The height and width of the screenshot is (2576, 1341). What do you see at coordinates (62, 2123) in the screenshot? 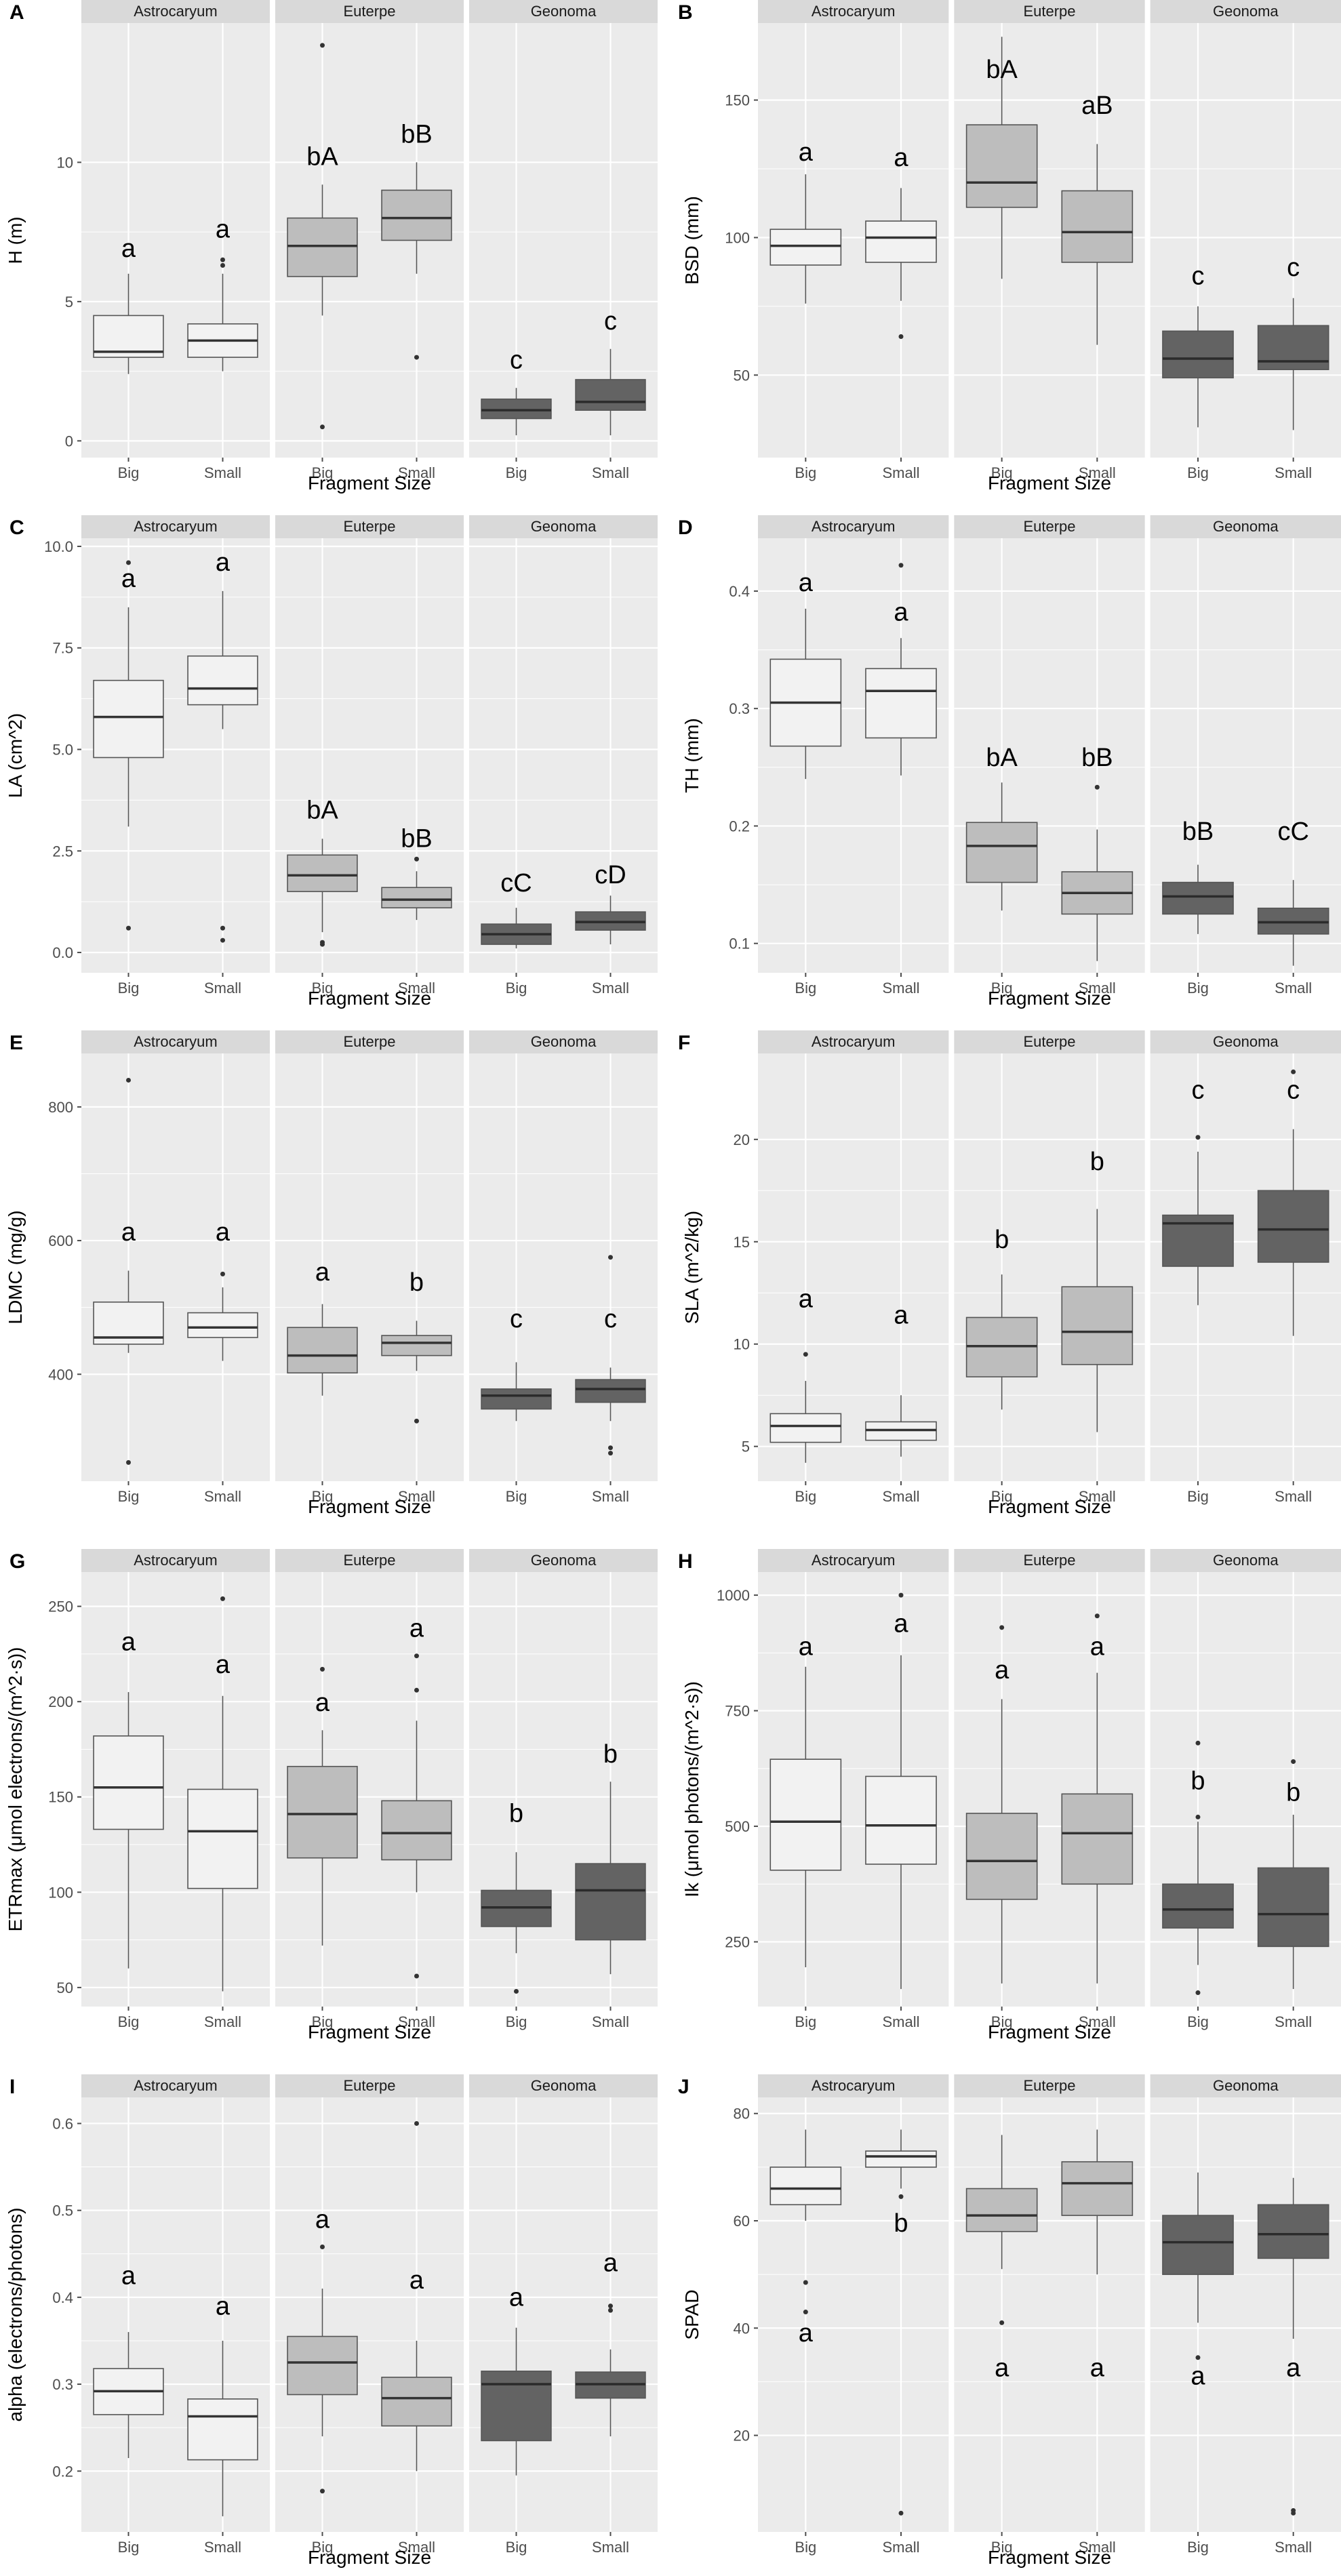
I see `y-tick-label: 0.6` at bounding box center [62, 2123].